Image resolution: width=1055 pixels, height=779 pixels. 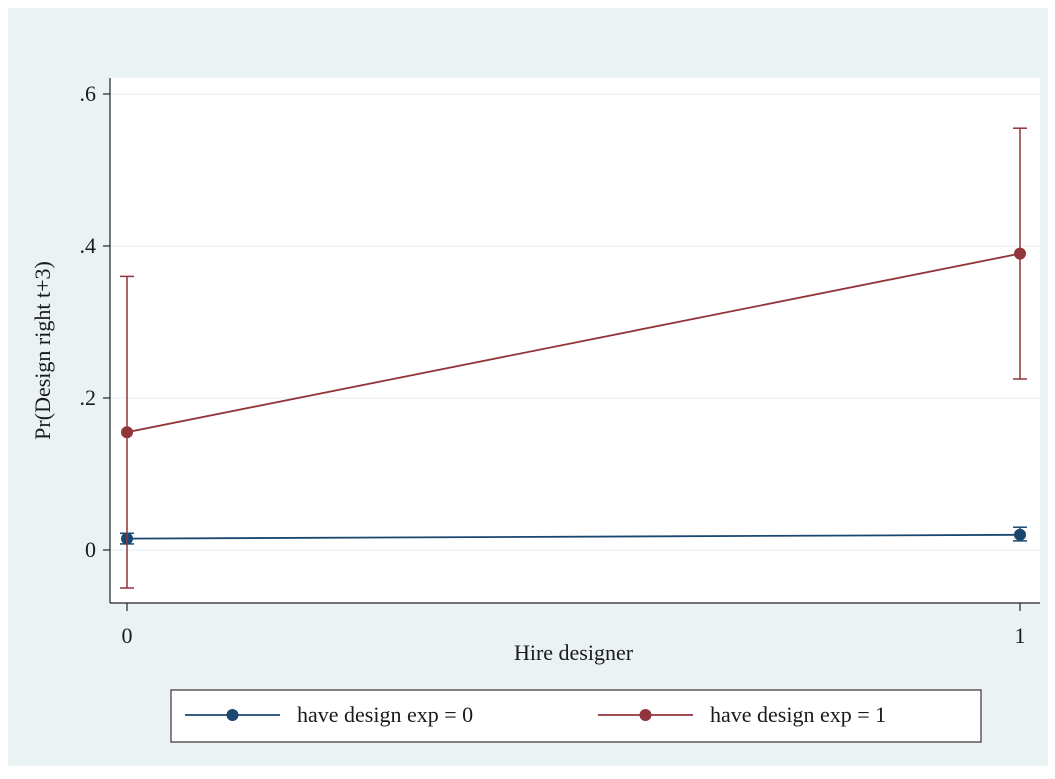 What do you see at coordinates (1020, 635) in the screenshot?
I see `x-tick-label: 1` at bounding box center [1020, 635].